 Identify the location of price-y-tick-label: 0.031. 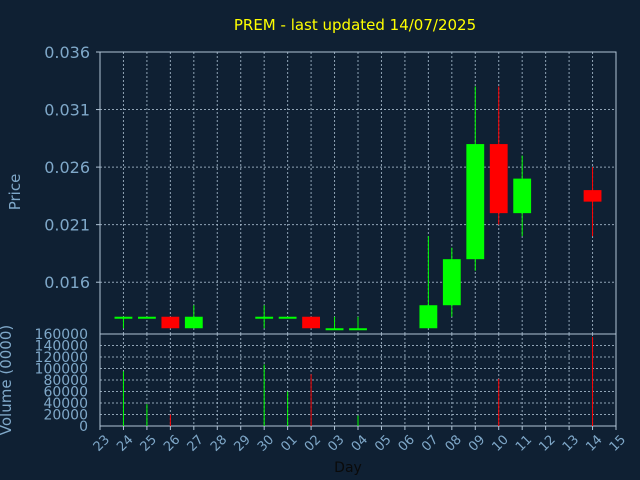
(67, 110).